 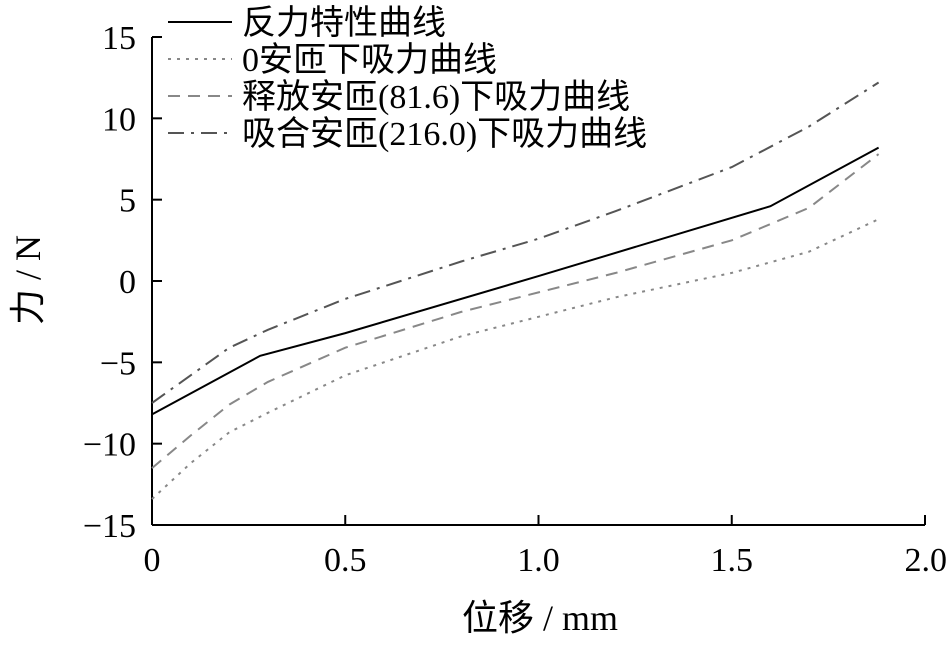 What do you see at coordinates (926, 560) in the screenshot?
I see `x-tick-label: 2.0` at bounding box center [926, 560].